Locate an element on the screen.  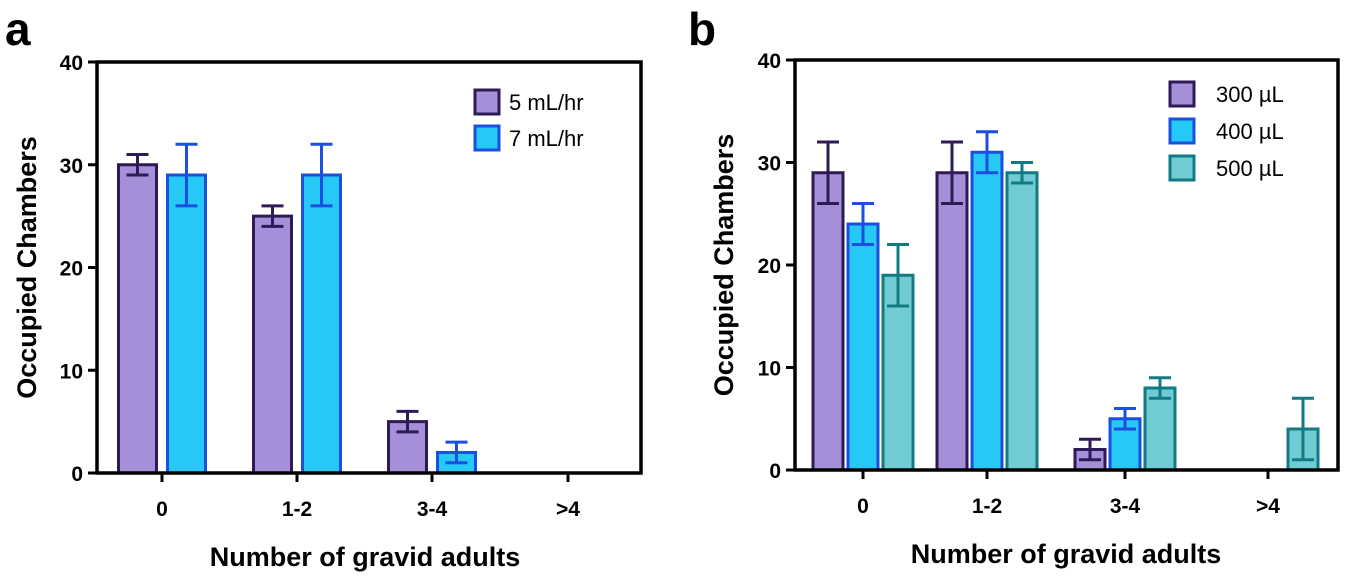
panel-label: b is located at coordinates (702, 29).